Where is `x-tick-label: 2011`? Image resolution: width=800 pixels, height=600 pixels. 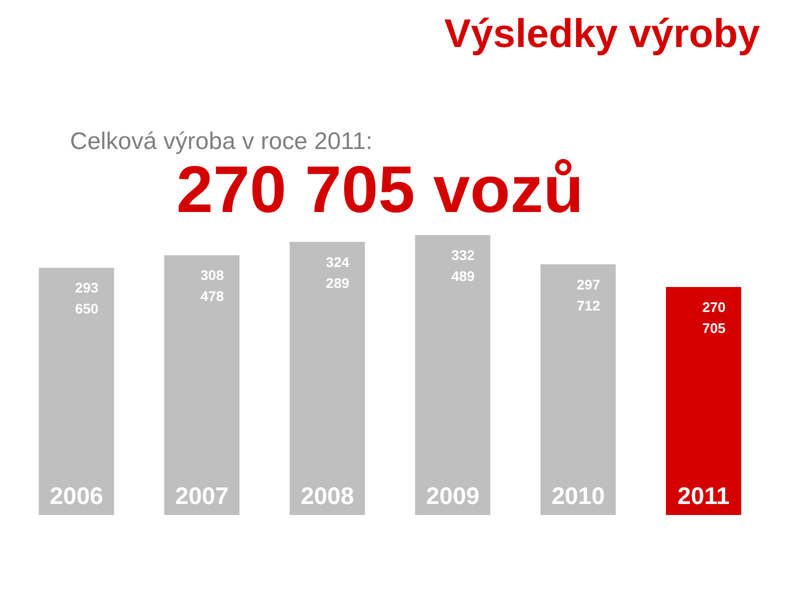 x-tick-label: 2011 is located at coordinates (704, 496).